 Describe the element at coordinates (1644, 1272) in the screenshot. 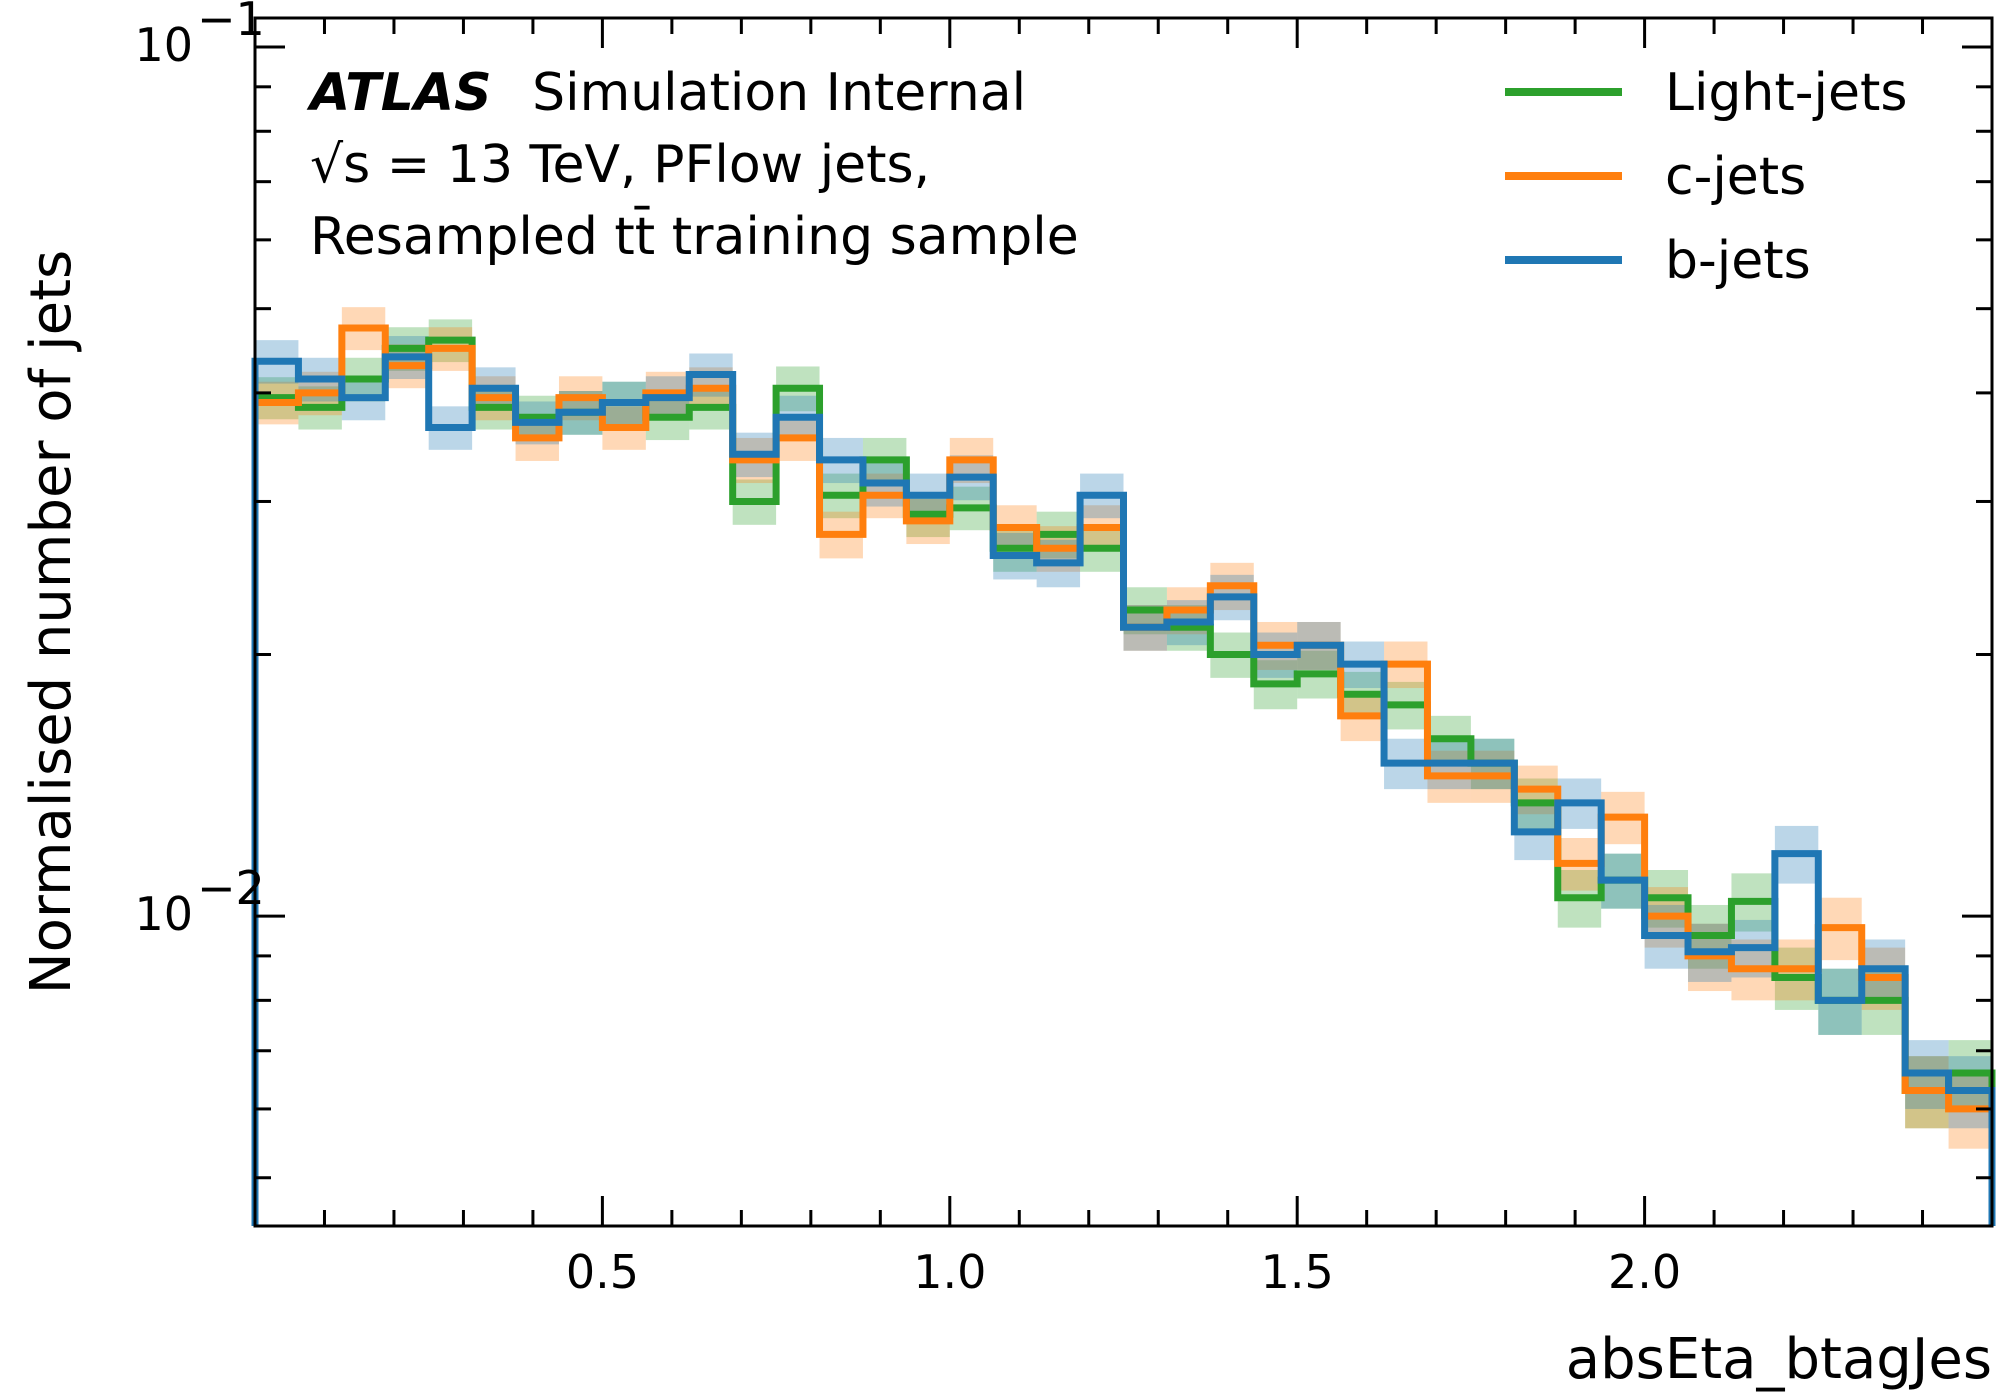

I see `x-tick-label: 2.0` at that location.